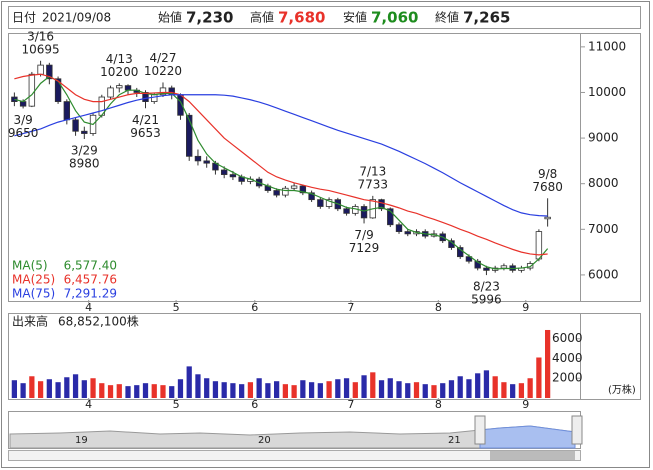 The image size is (653, 470). I want to click on navigator-label: 21, so click(454, 440).